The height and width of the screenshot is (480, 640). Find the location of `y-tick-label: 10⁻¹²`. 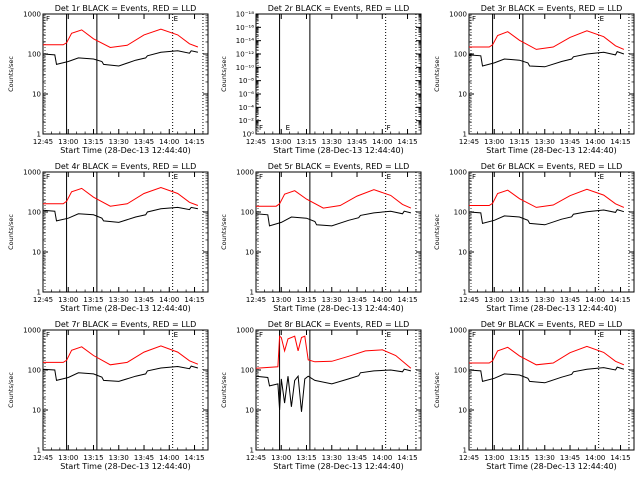

y-tick-label: 10⁻¹² is located at coordinates (245, 55).